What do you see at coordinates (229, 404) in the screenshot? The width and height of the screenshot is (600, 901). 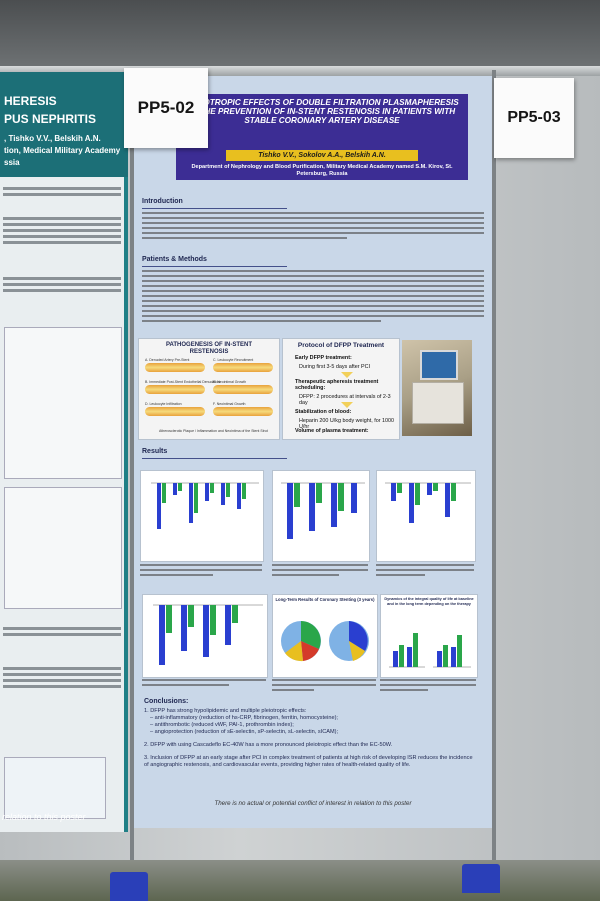 I see `pathogenesis-step: F. Neointimal Growth` at bounding box center [229, 404].